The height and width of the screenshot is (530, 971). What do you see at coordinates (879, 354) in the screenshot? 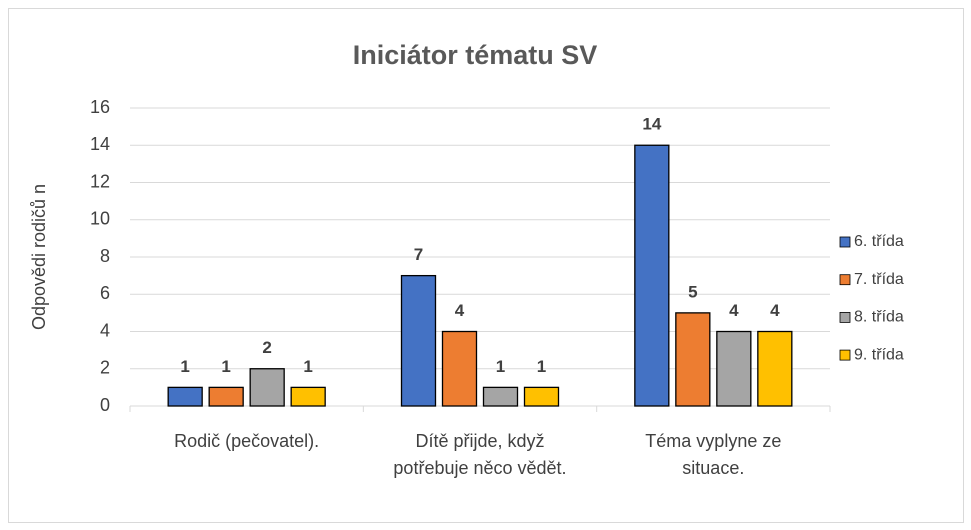
I see `legend-label: 9. třída` at bounding box center [879, 354].